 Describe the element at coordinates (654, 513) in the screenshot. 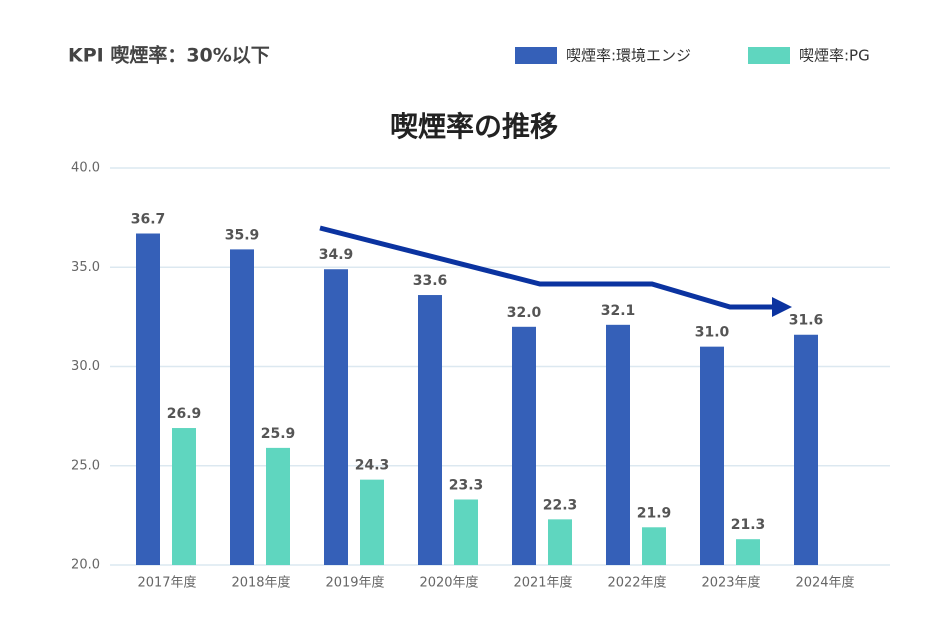

I see `value-label: 21.9` at that location.